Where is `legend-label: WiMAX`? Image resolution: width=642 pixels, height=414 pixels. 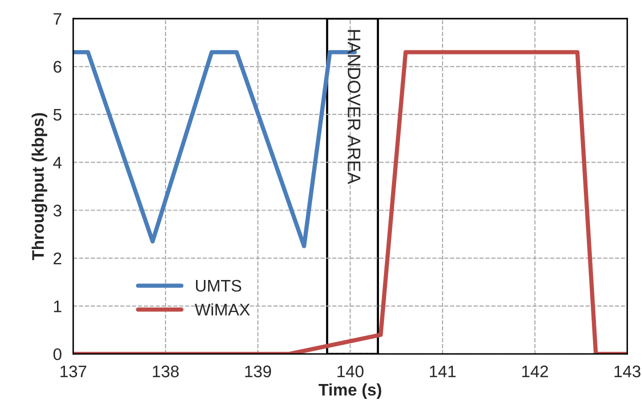
legend-label: WiMAX is located at coordinates (222, 309).